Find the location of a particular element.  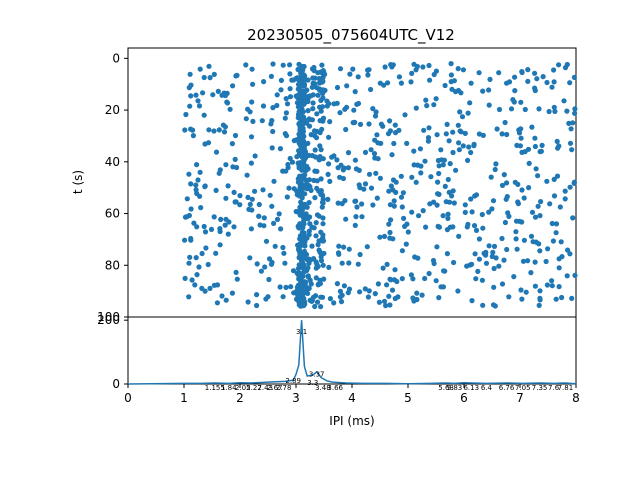

histogram-x-ticks: 0 1 2 3 4 5 6 7 8 is located at coordinates (352, 394).